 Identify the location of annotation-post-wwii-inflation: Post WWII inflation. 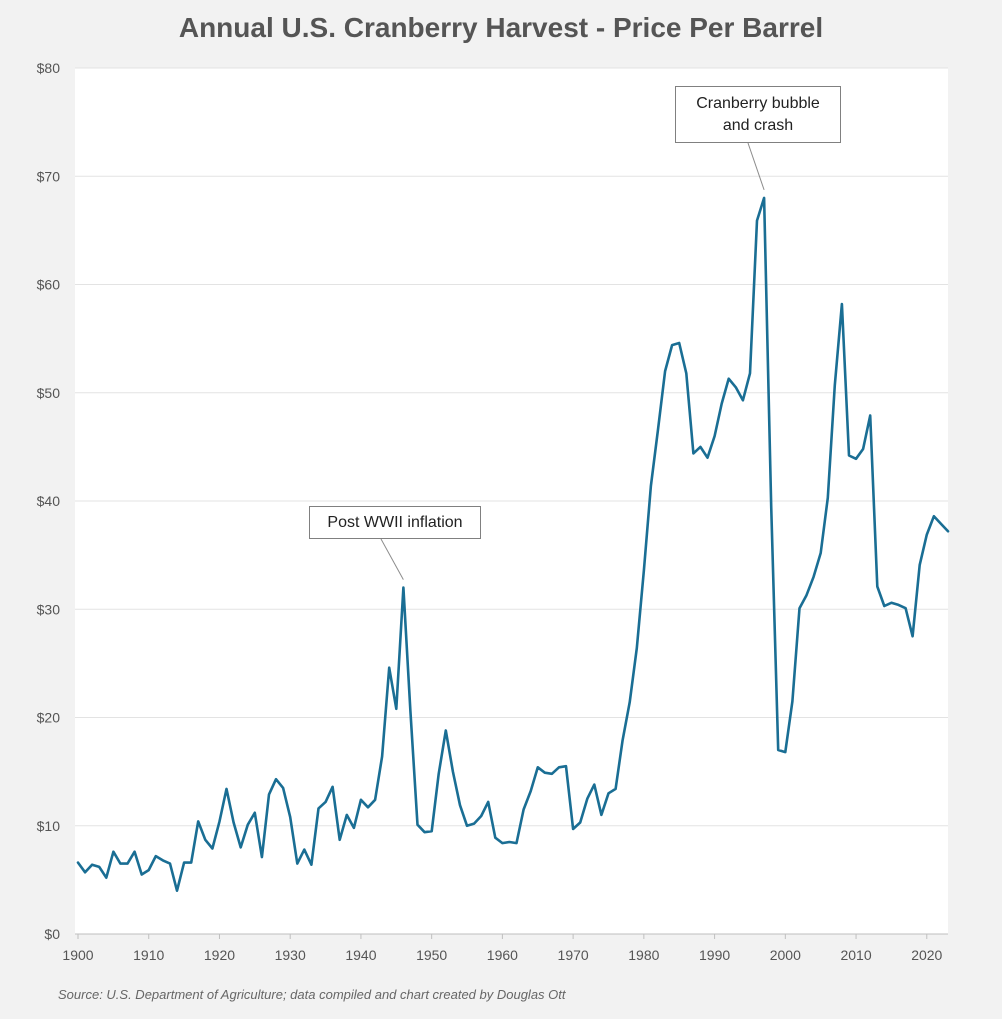
(395, 522).